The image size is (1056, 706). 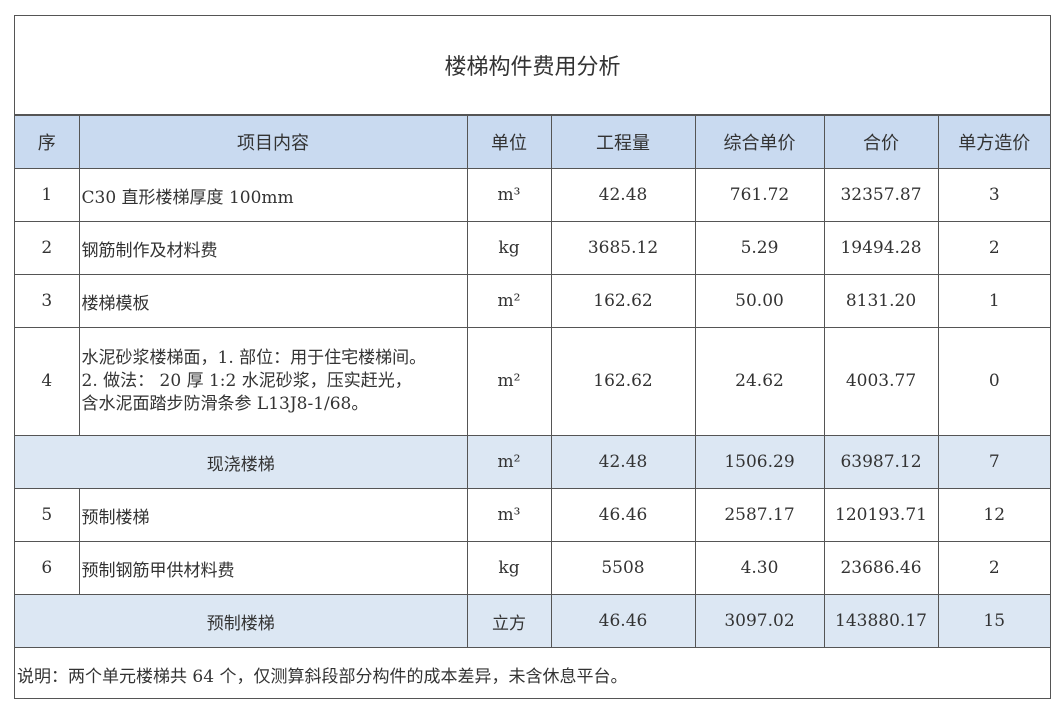 What do you see at coordinates (47, 248) in the screenshot?
I see `row-number: 2` at bounding box center [47, 248].